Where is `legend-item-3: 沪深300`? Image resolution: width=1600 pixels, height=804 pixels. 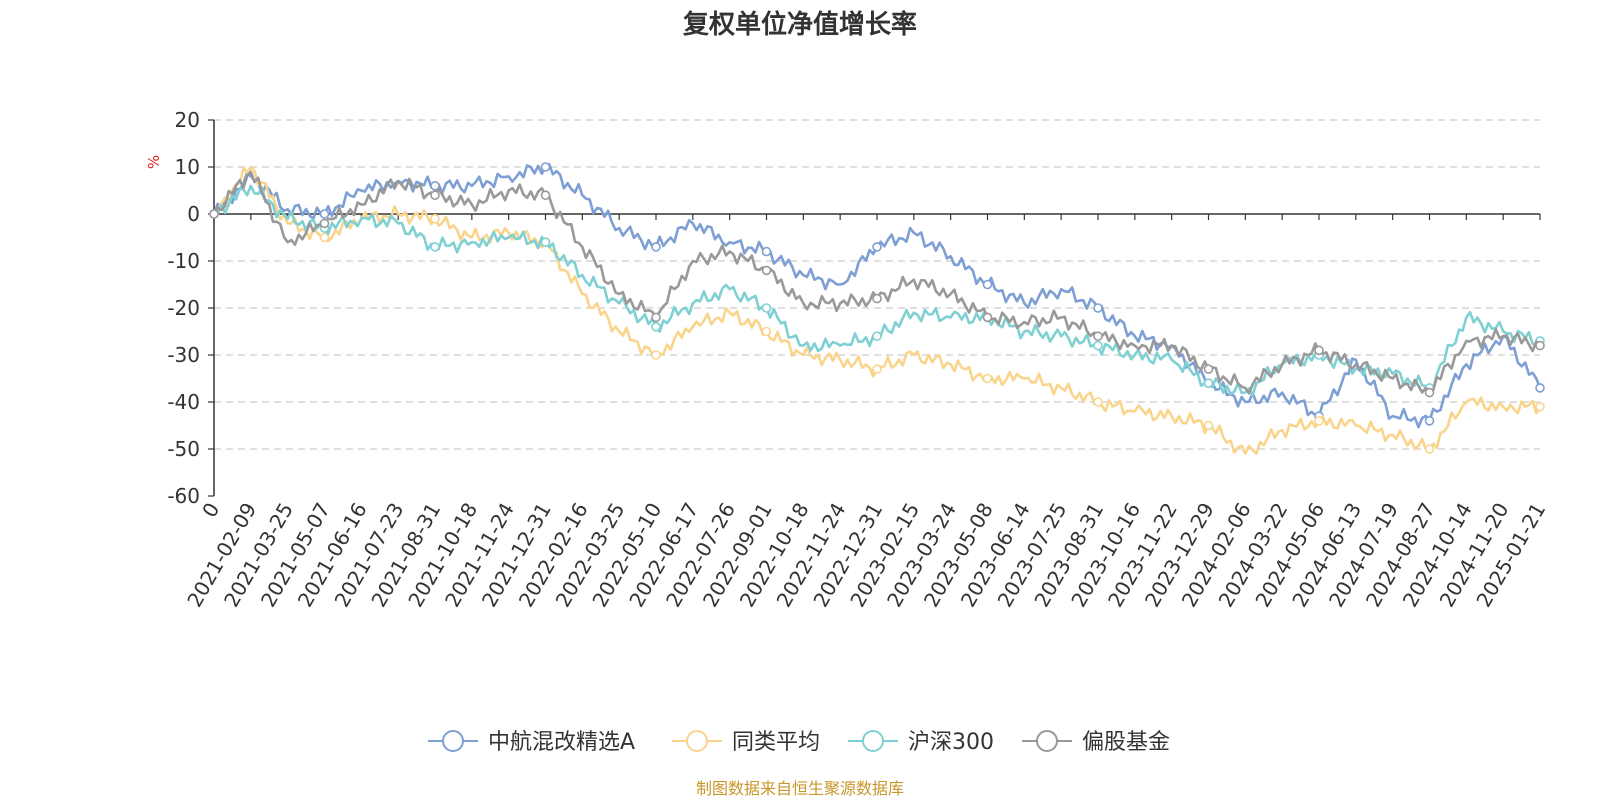
legend-item-3: 沪深300 is located at coordinates (921, 742).